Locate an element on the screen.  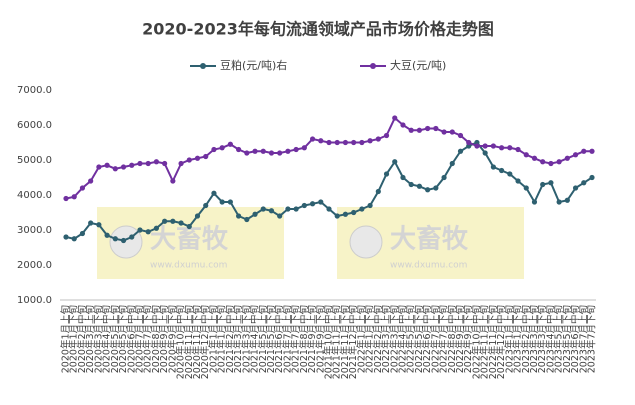
x-tick-label: 2020年1月上旬 is located at coordinates (66, 339).